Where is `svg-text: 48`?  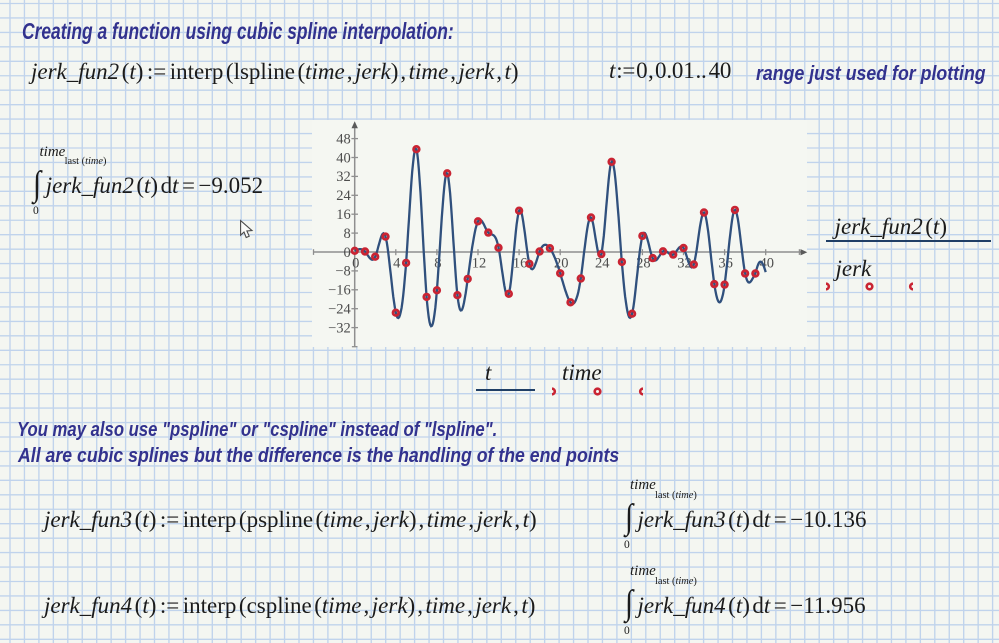 svg-text: 48 is located at coordinates (343, 139).